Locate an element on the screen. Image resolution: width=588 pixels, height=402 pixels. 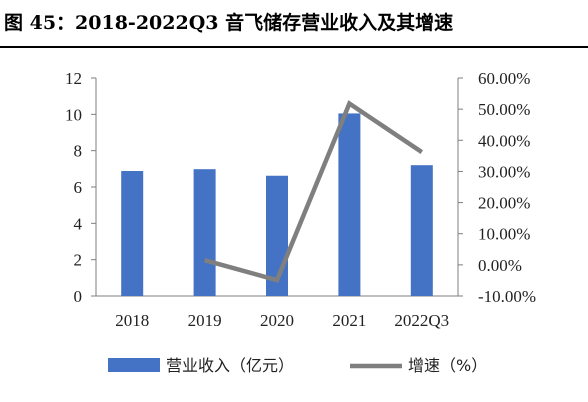
x-tick-labels: 2018 2019 2020 2021 2022Q3 is located at coordinates (282, 320).